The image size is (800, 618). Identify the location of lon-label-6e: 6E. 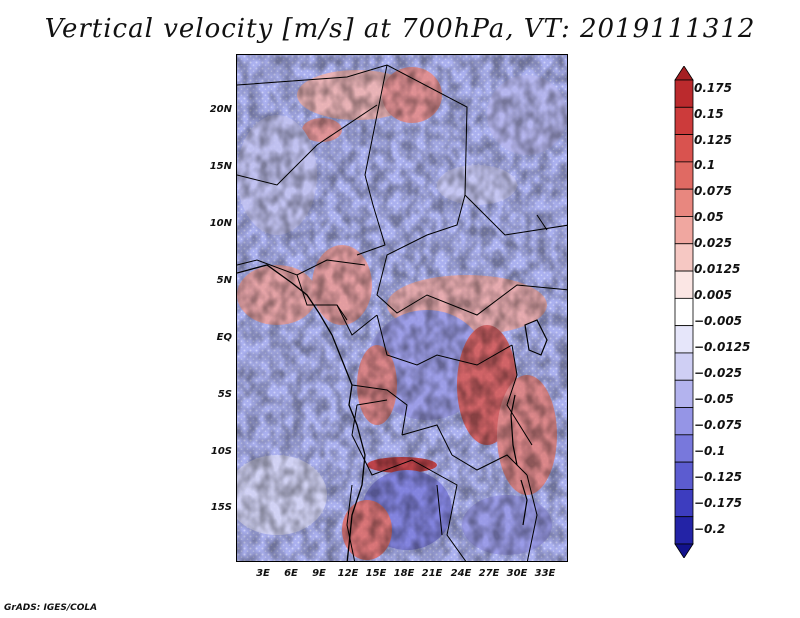
(291, 573).